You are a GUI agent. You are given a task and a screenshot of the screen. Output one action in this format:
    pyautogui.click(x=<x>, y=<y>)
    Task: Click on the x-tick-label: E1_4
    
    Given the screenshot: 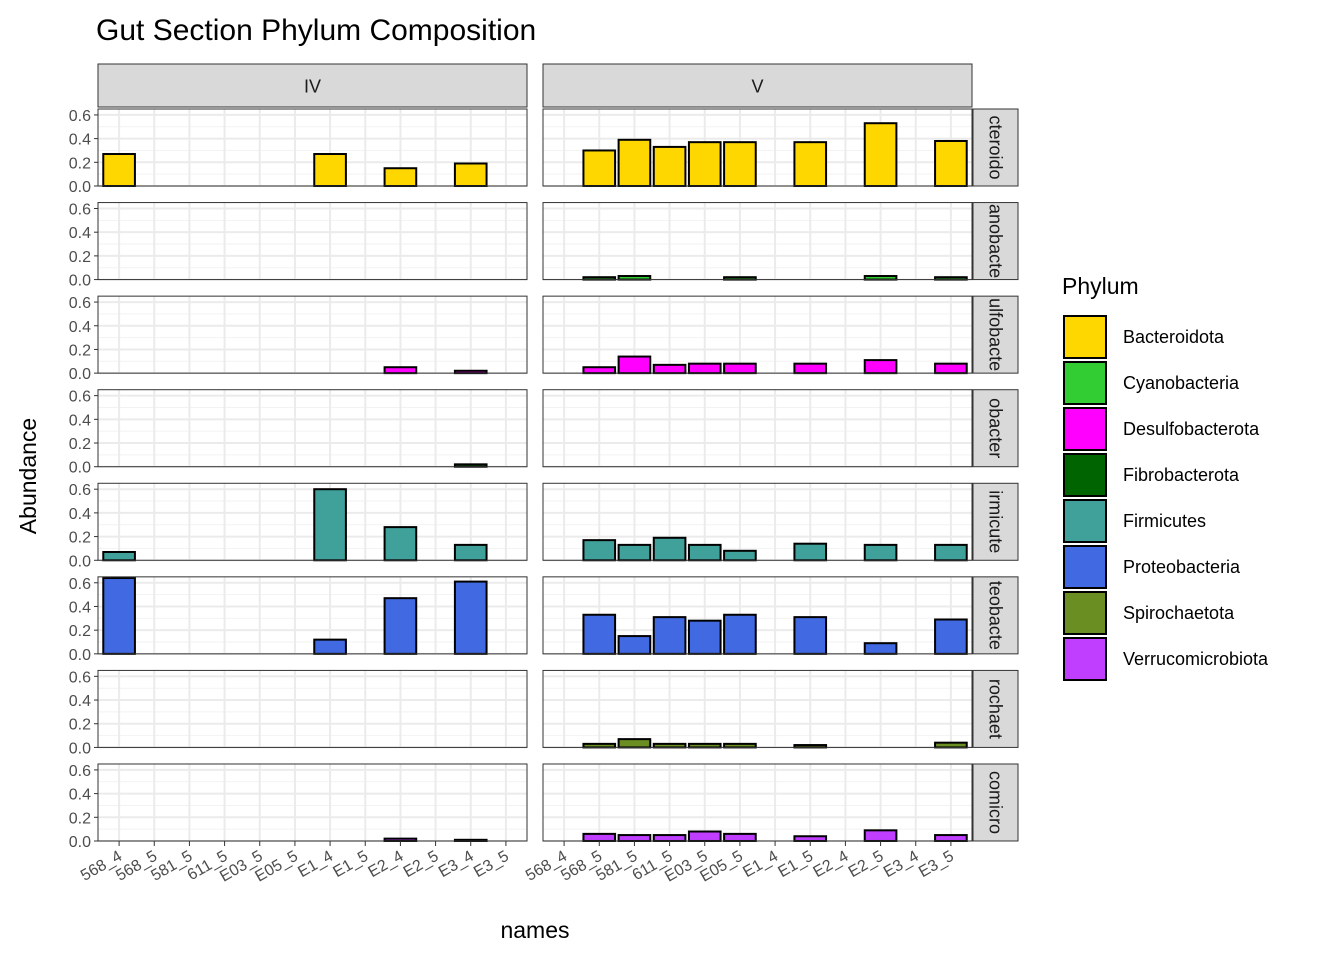 What is the action you would take?
    pyautogui.click(x=315, y=864)
    